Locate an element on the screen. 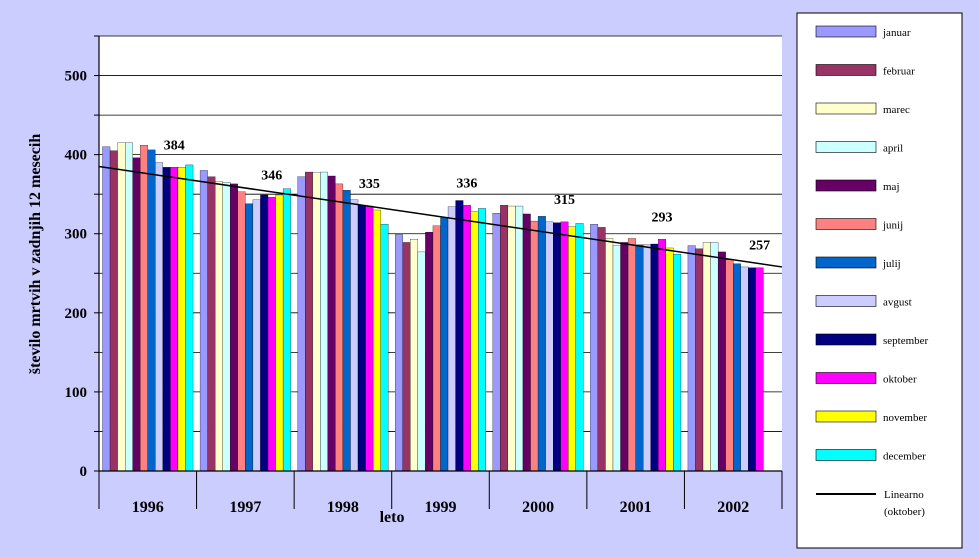 This screenshot has height=557, width=979. bar-oktober-1999 is located at coordinates (466, 338).